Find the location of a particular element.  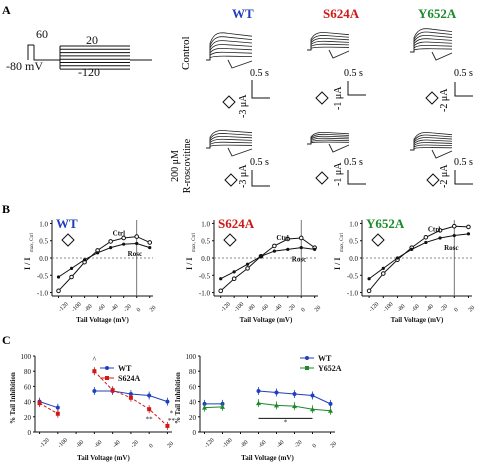

iv-ylabel: I / I is located at coordinates (337, 264).